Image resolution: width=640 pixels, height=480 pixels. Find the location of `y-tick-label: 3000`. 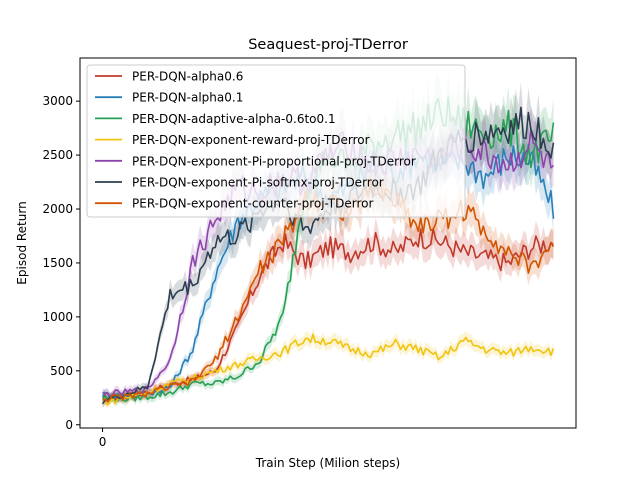

y-tick-label: 3000 is located at coordinates (57, 101).